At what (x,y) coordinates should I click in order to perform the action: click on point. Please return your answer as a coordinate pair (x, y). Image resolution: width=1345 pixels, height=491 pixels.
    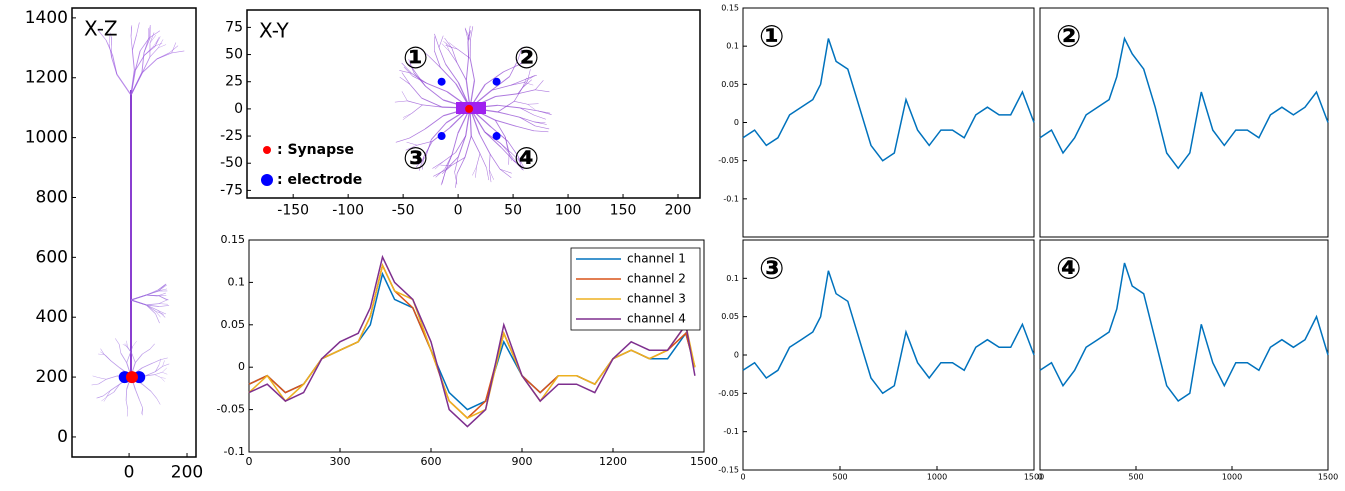
    Looking at the image, I should click on (441, 136).